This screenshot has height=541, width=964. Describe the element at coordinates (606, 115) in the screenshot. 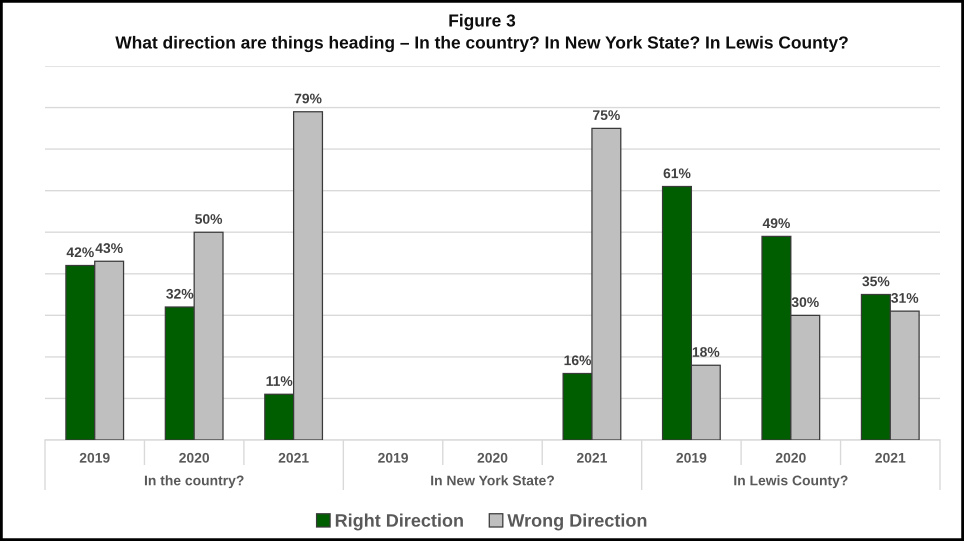

I see `data-label: 75%` at that location.